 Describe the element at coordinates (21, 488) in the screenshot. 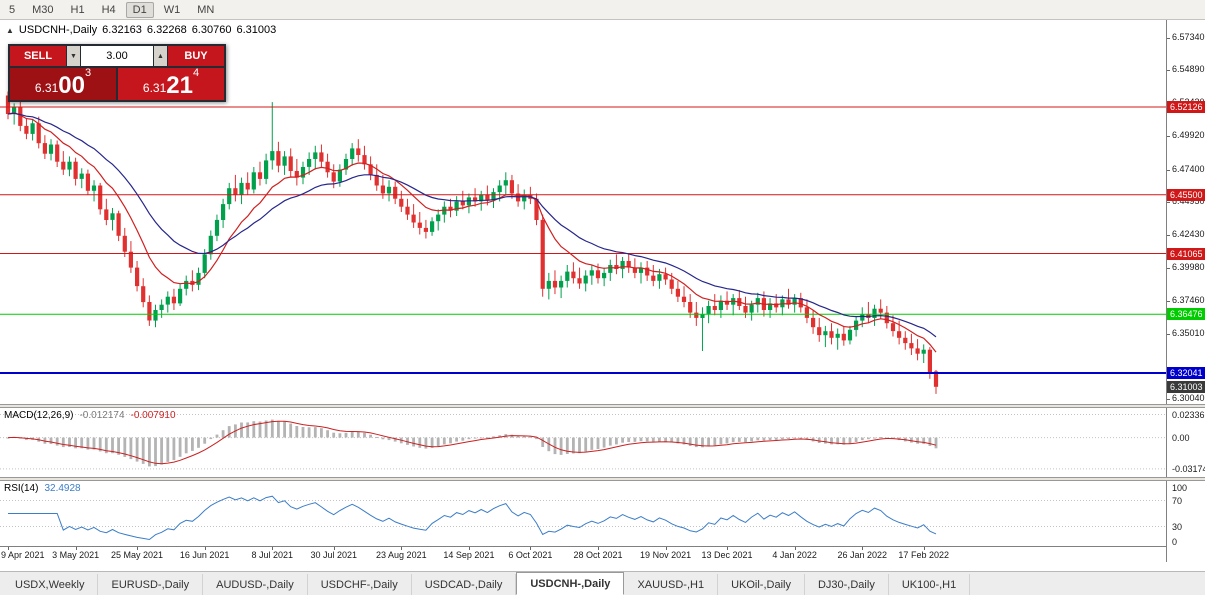

I see `rsi-name: RSI(14)` at that location.